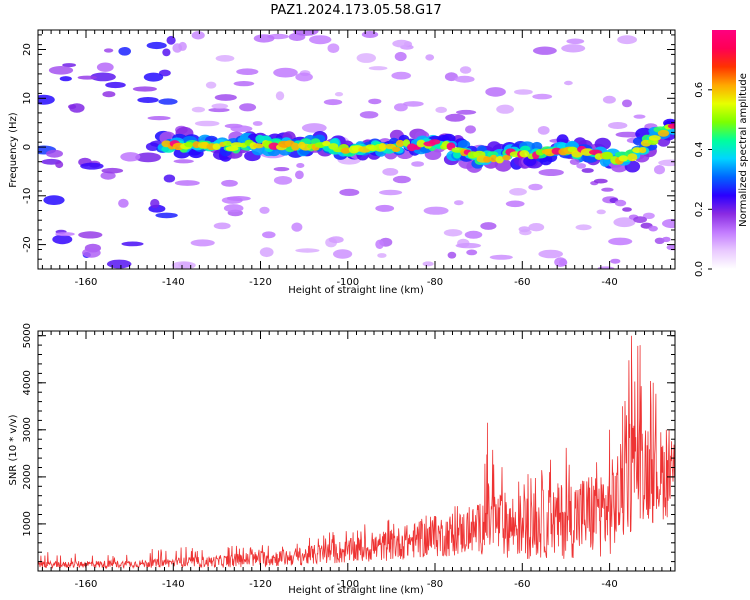 The image size is (750, 600). I want to click on snr-xlabel: Height of straight line (km), so click(356, 590).